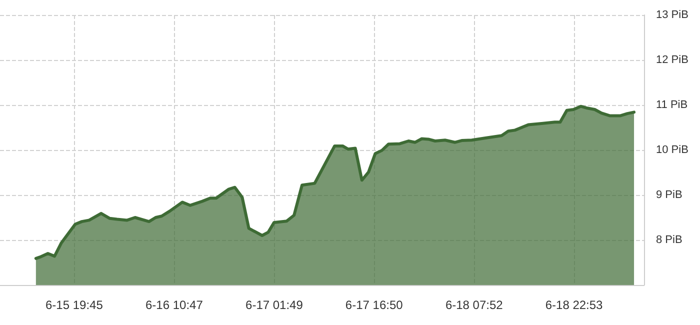 The width and height of the screenshot is (700, 325). Describe the element at coordinates (672, 60) in the screenshot. I see `y-tick-label: 12 PiB` at that location.